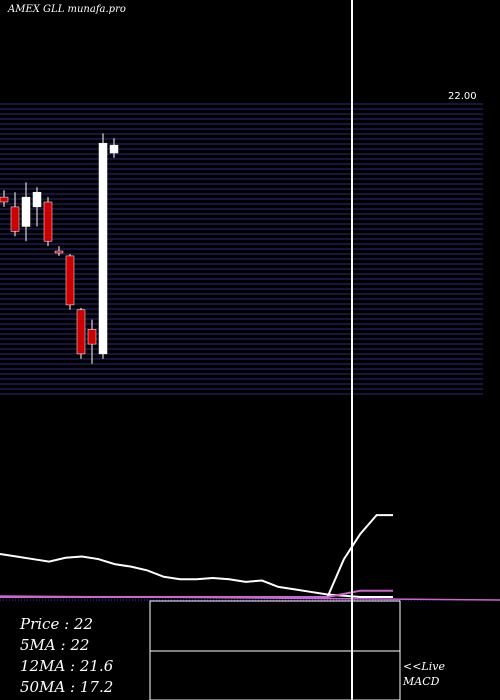  What do you see at coordinates (250, 598) in the screenshot?
I see `signal-baseline` at bounding box center [250, 598].